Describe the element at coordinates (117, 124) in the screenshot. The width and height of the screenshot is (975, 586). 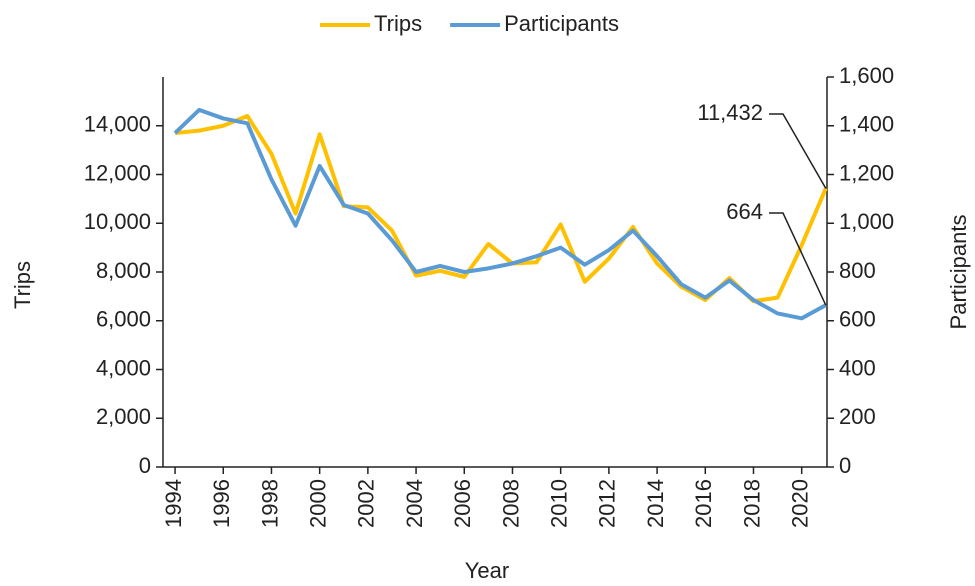
I see `y-tick-label: 14,000` at that location.